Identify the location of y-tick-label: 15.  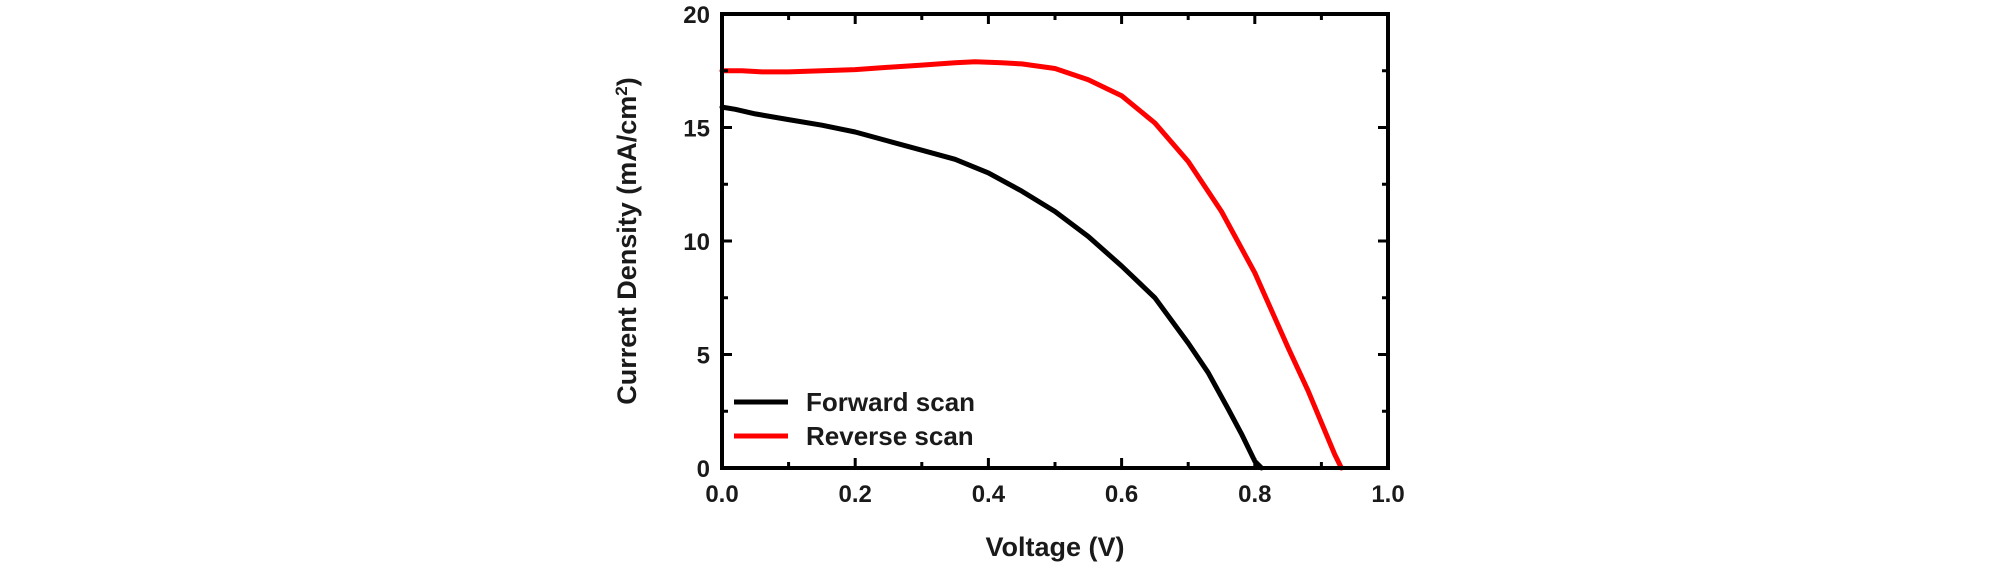
(696, 129).